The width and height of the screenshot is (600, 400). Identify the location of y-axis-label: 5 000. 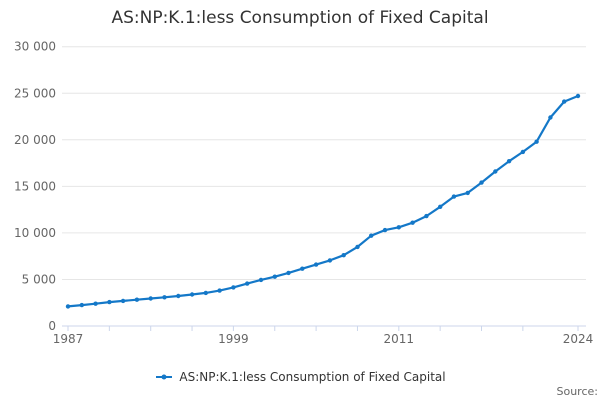
(39, 279).